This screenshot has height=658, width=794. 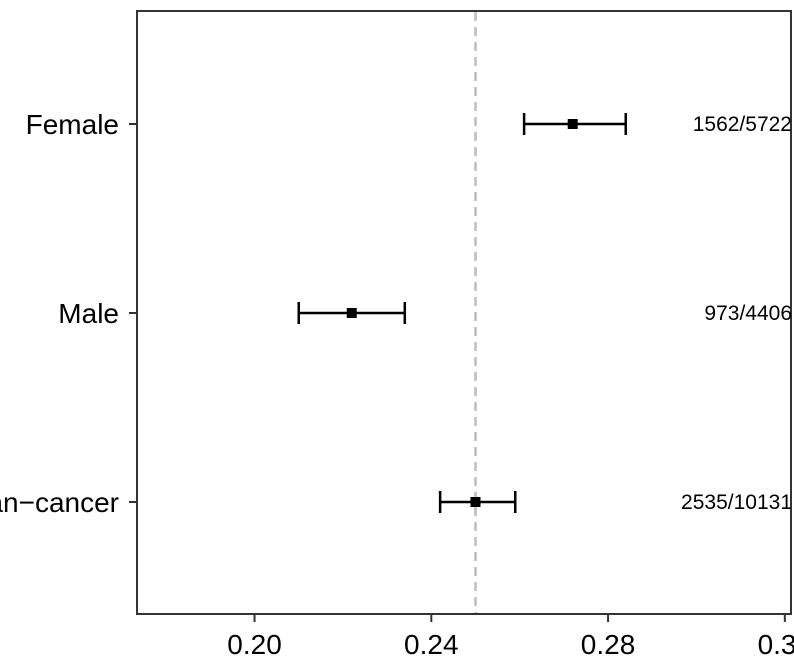 What do you see at coordinates (608, 643) in the screenshot?
I see `x-tick-label: 0.28` at bounding box center [608, 643].